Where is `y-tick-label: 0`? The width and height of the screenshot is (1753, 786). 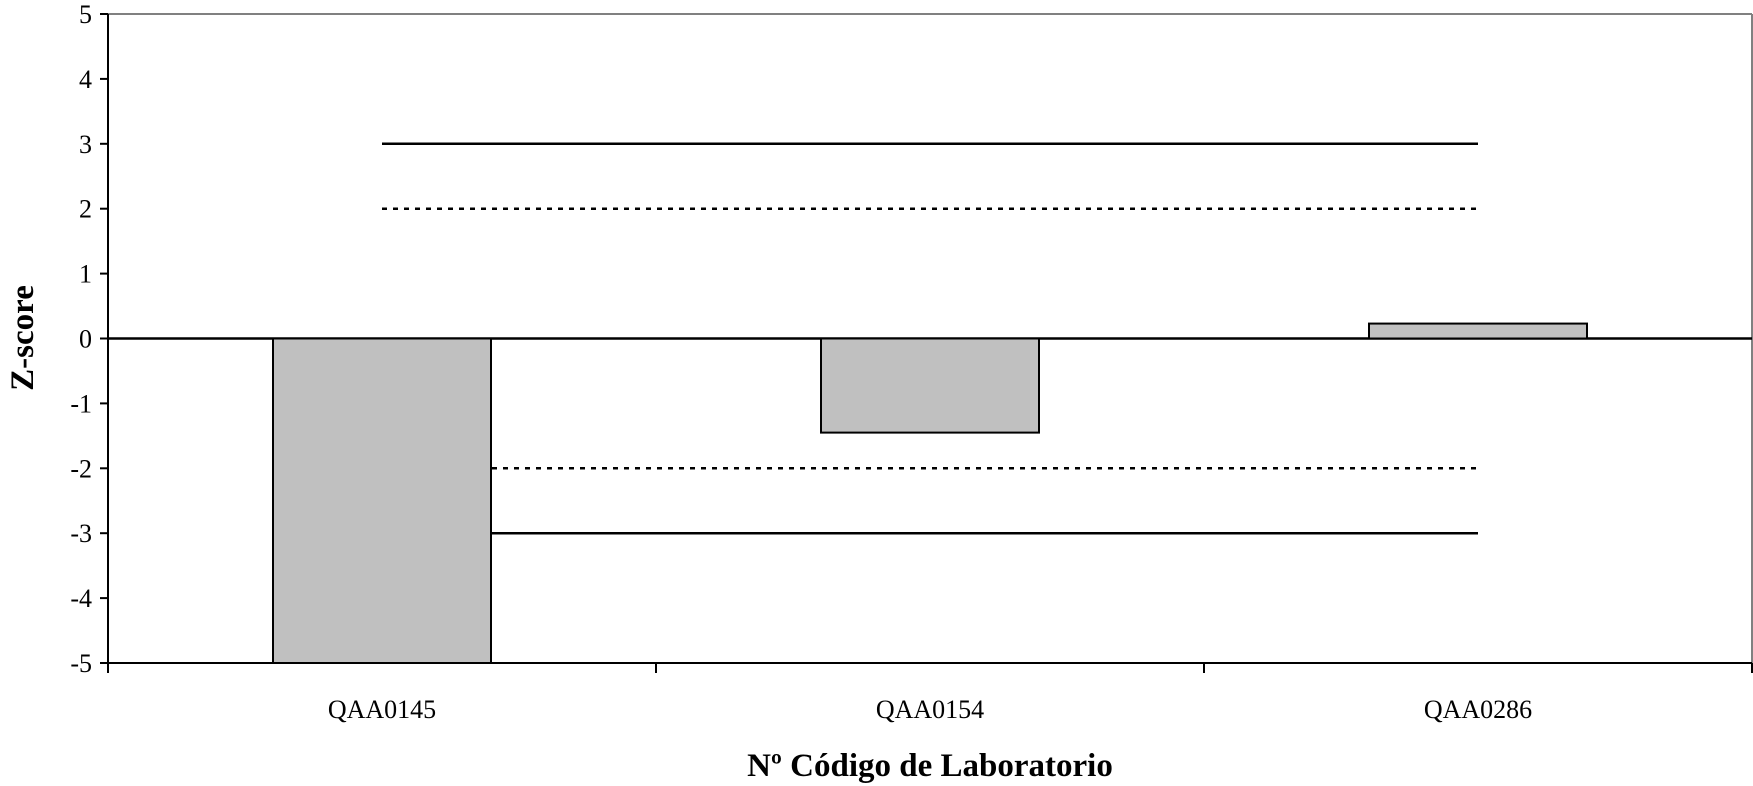
y-tick-label: 0 is located at coordinates (85, 339).